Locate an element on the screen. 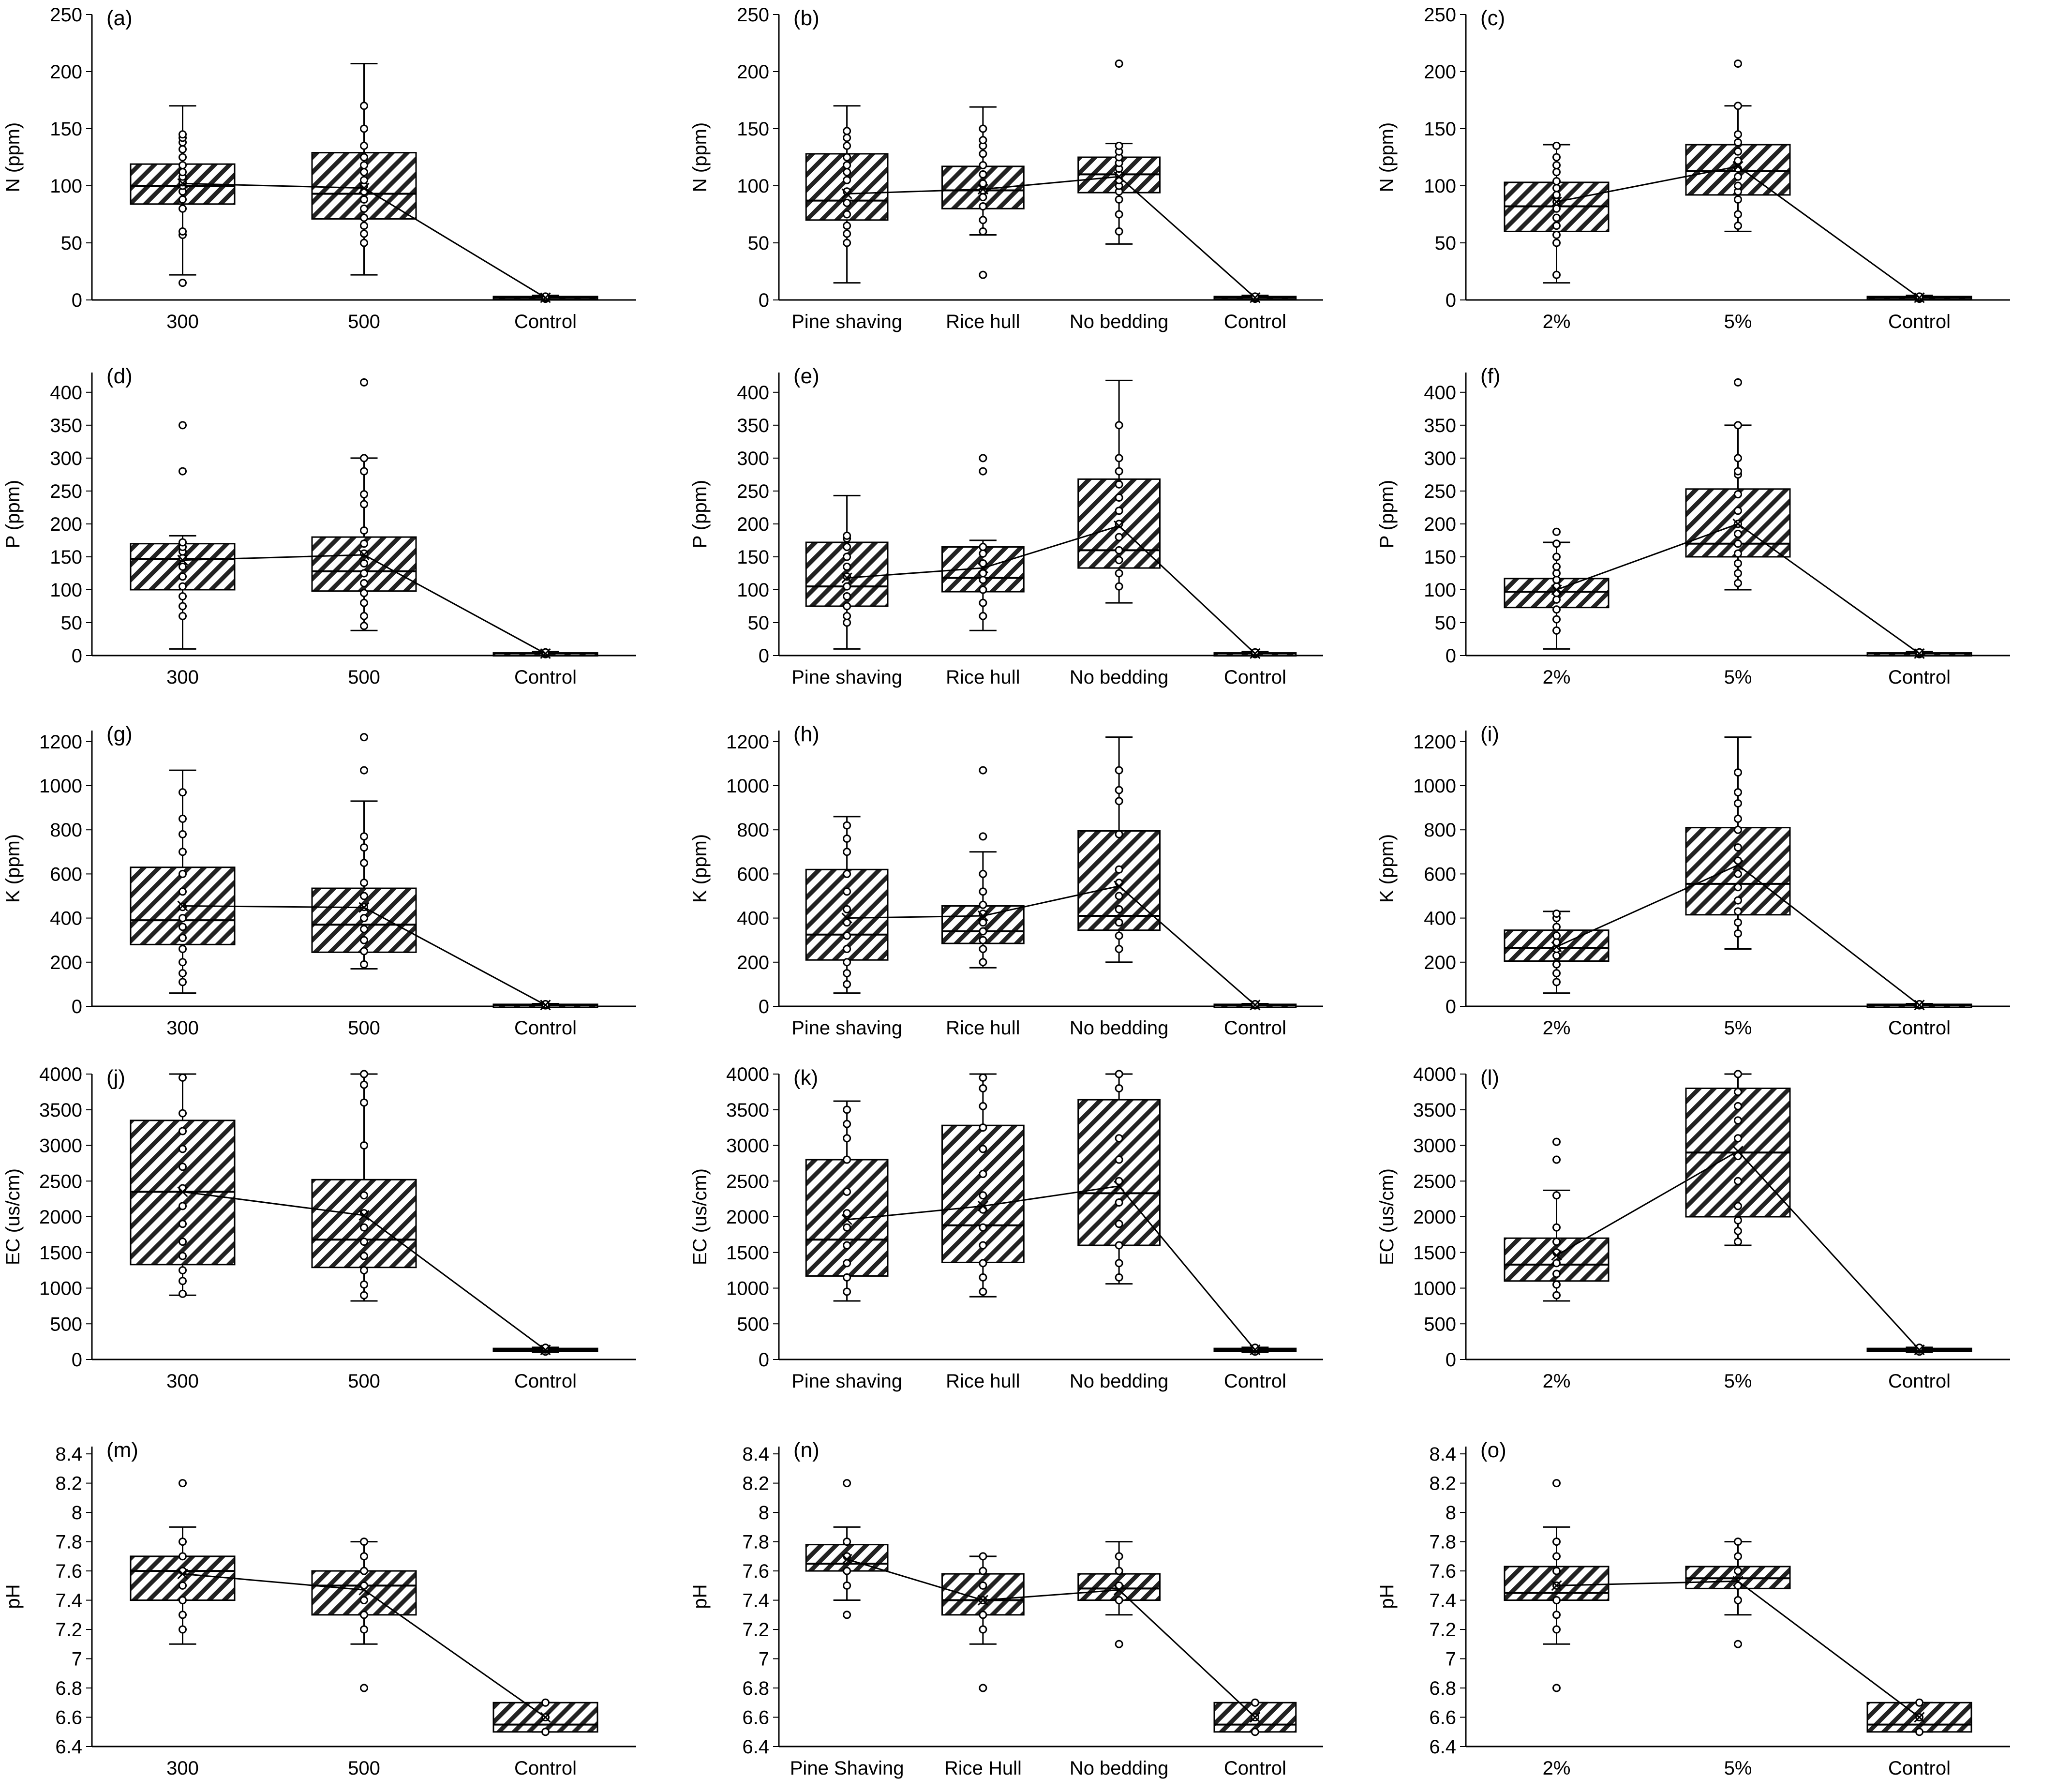  y-tick-label: 2500 is located at coordinates (1434, 1181).